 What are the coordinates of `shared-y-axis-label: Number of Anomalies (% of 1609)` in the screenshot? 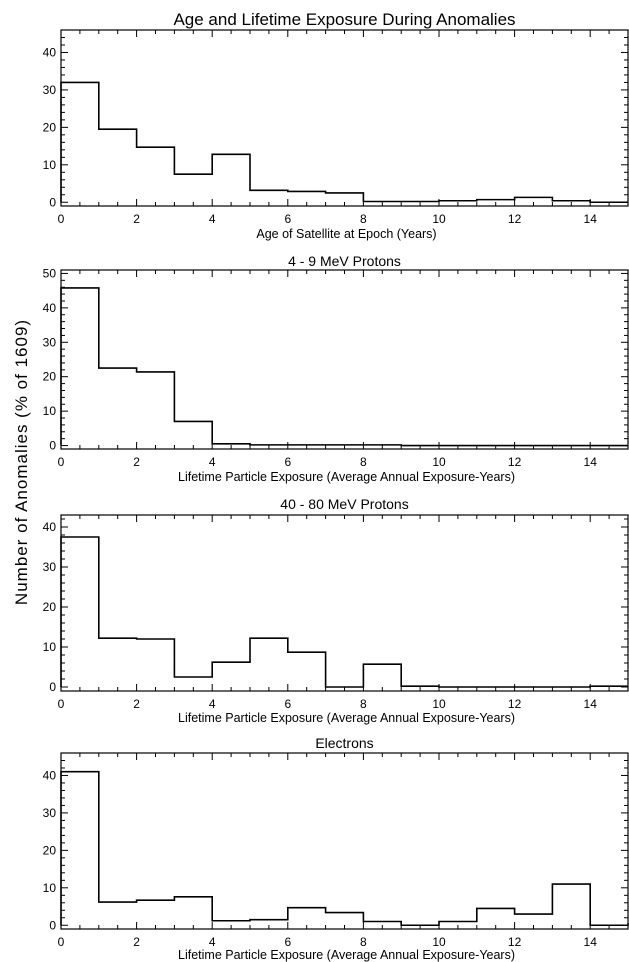 It's located at (21, 462).